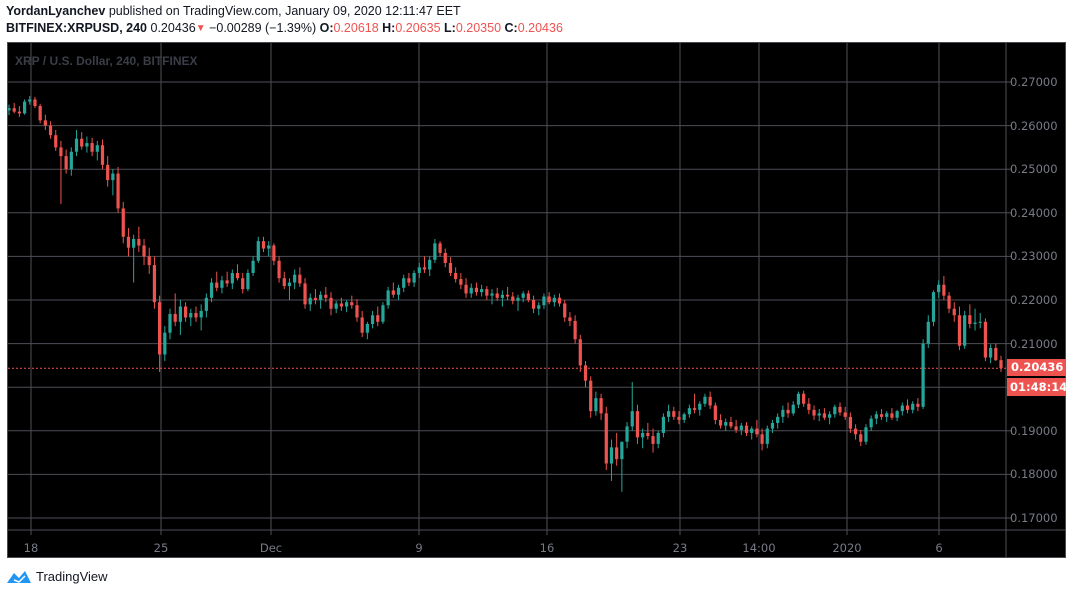 This screenshot has width=1073, height=596. I want to click on change-value: −0.00289 (−1.39%), so click(263, 28).